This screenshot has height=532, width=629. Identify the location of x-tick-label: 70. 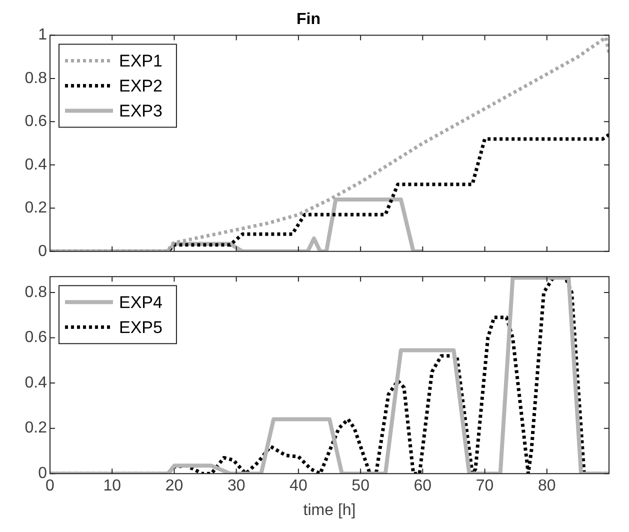
(485, 486).